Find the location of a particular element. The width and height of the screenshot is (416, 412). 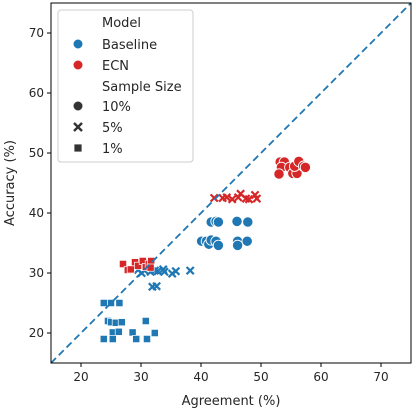

x-tick-label: 60 is located at coordinates (320, 377).